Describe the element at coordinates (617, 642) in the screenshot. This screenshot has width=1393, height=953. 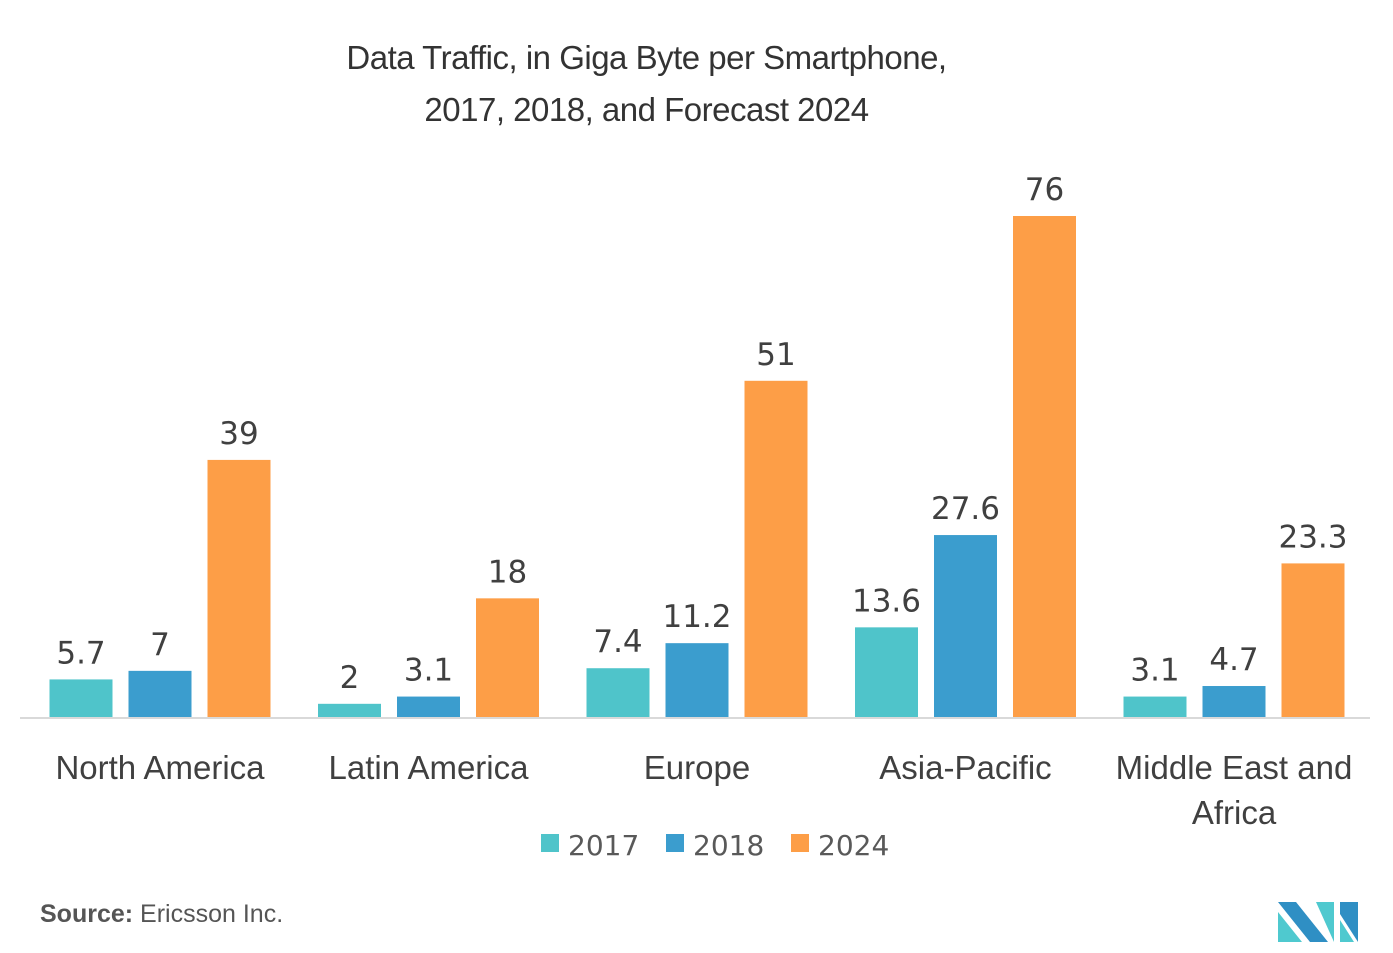
I see `data-label: 7.4` at that location.